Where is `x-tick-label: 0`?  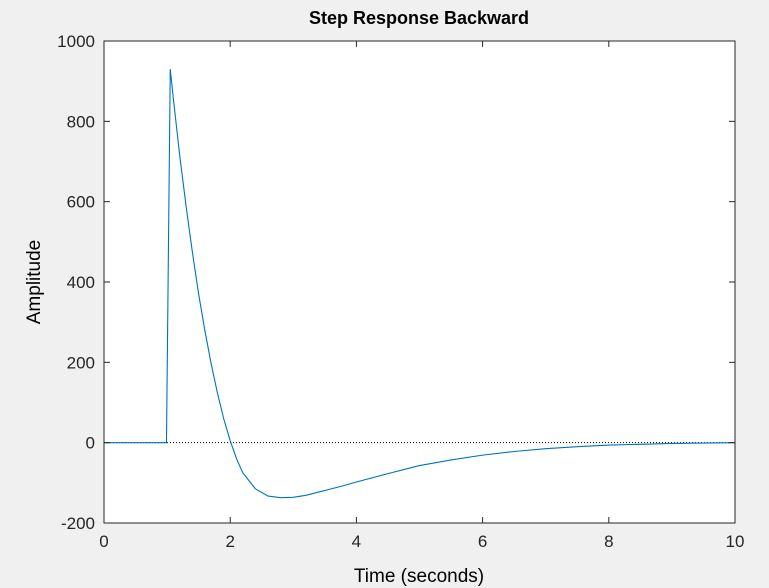 x-tick-label: 0 is located at coordinates (103, 541).